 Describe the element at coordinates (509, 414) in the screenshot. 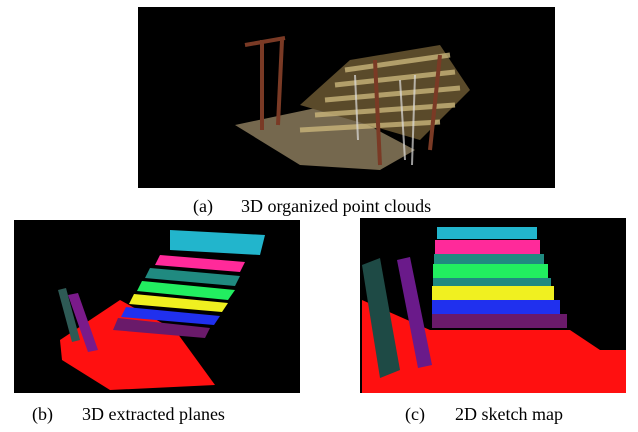

I see `figure-caption: 2D sketch map` at that location.